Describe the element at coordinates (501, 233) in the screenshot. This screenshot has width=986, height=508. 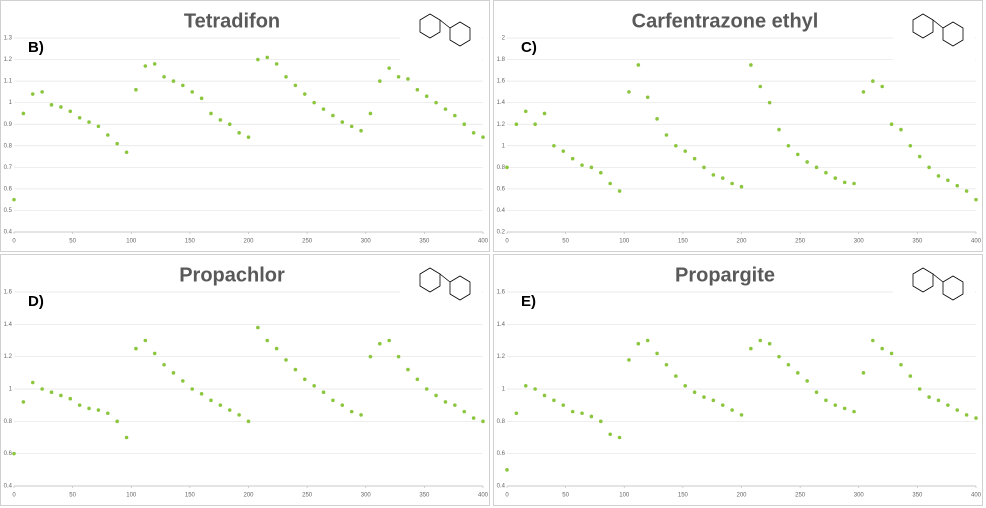
I see `y-tick-label: 0.2` at that location.